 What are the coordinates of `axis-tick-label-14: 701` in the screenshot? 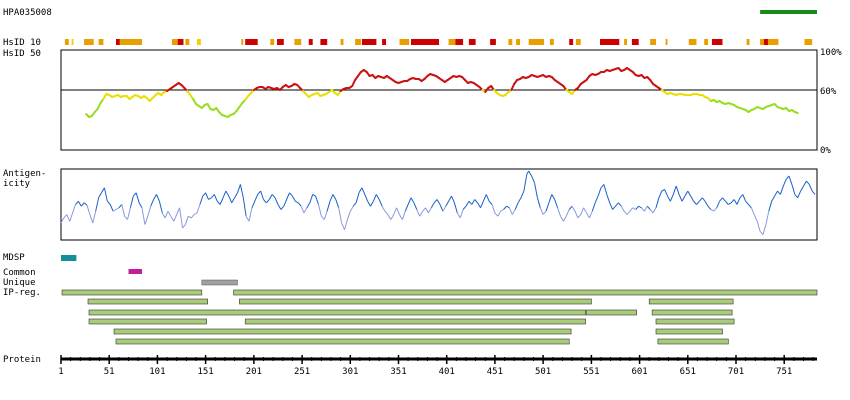 It's located at (736, 372).